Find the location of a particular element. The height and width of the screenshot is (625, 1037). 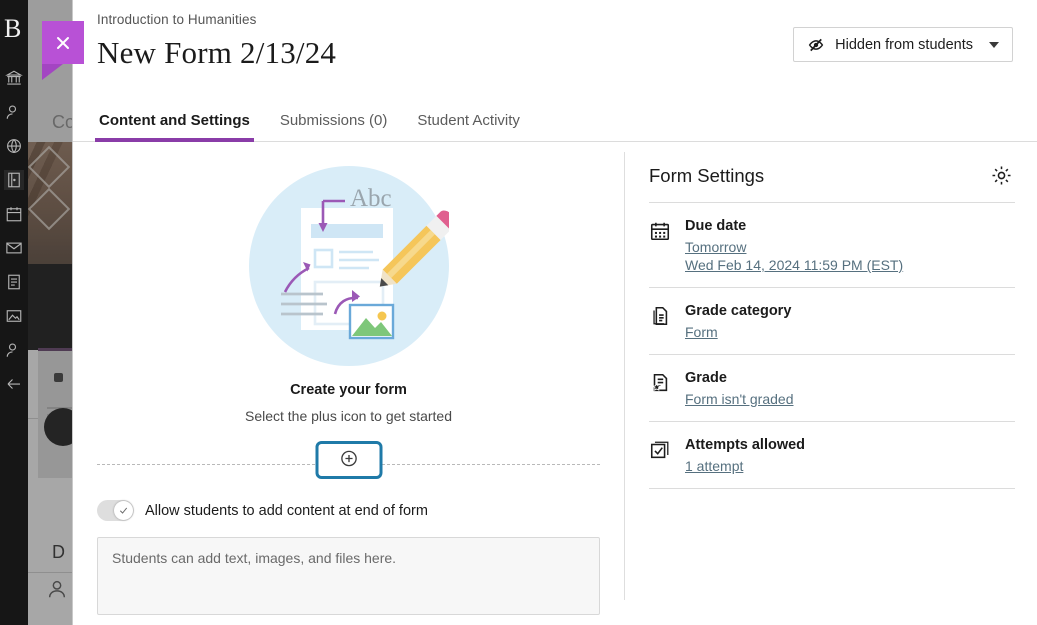

add-content-button is located at coordinates (348, 460).